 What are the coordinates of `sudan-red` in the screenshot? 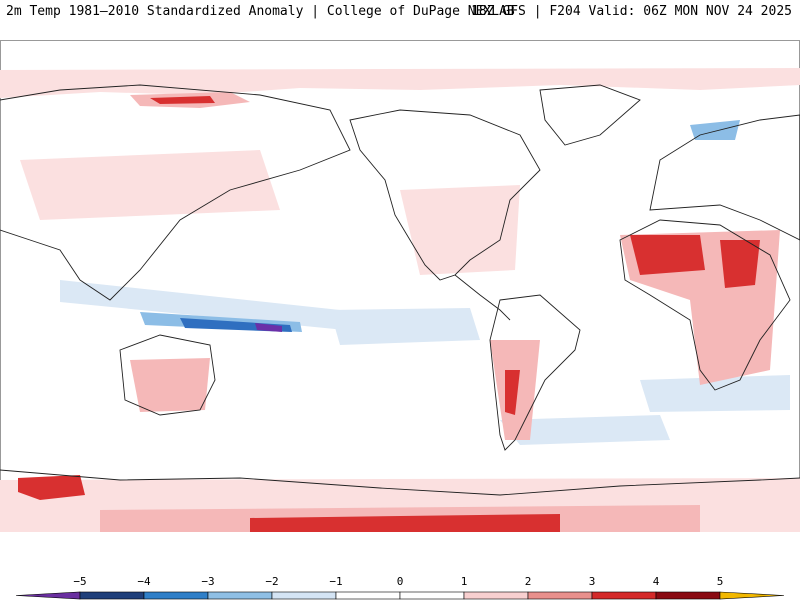 It's located at (740, 264).